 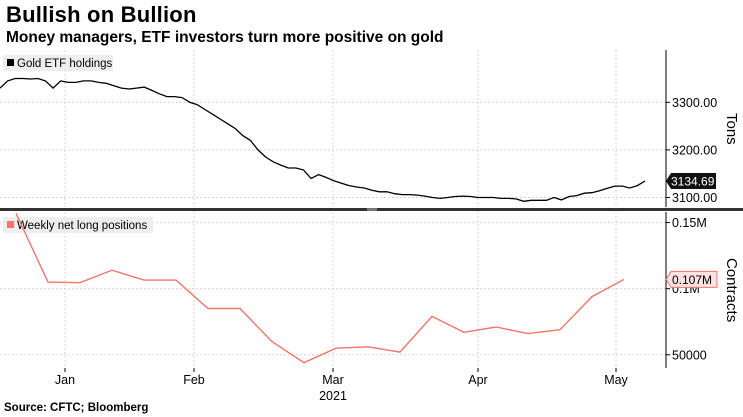 I want to click on chart-title: Bullish on Bullion, so click(x=101, y=14).